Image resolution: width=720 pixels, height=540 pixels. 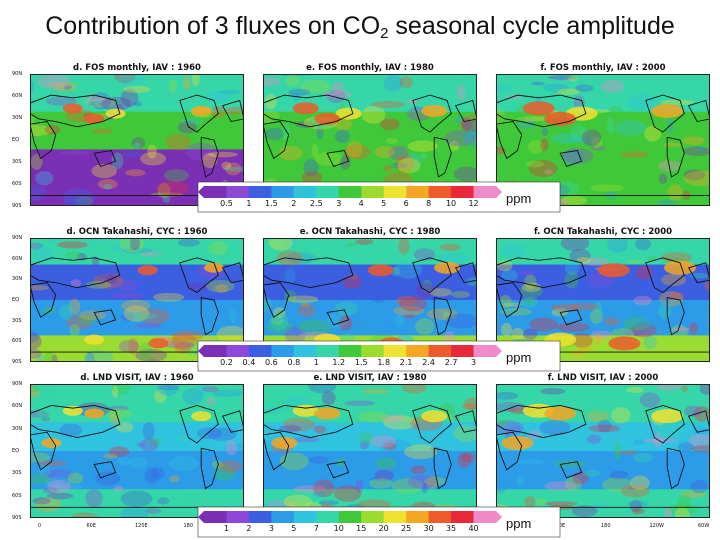 What do you see at coordinates (406, 362) in the screenshot?
I see `colorbar-tick-label: 2.1` at bounding box center [406, 362].